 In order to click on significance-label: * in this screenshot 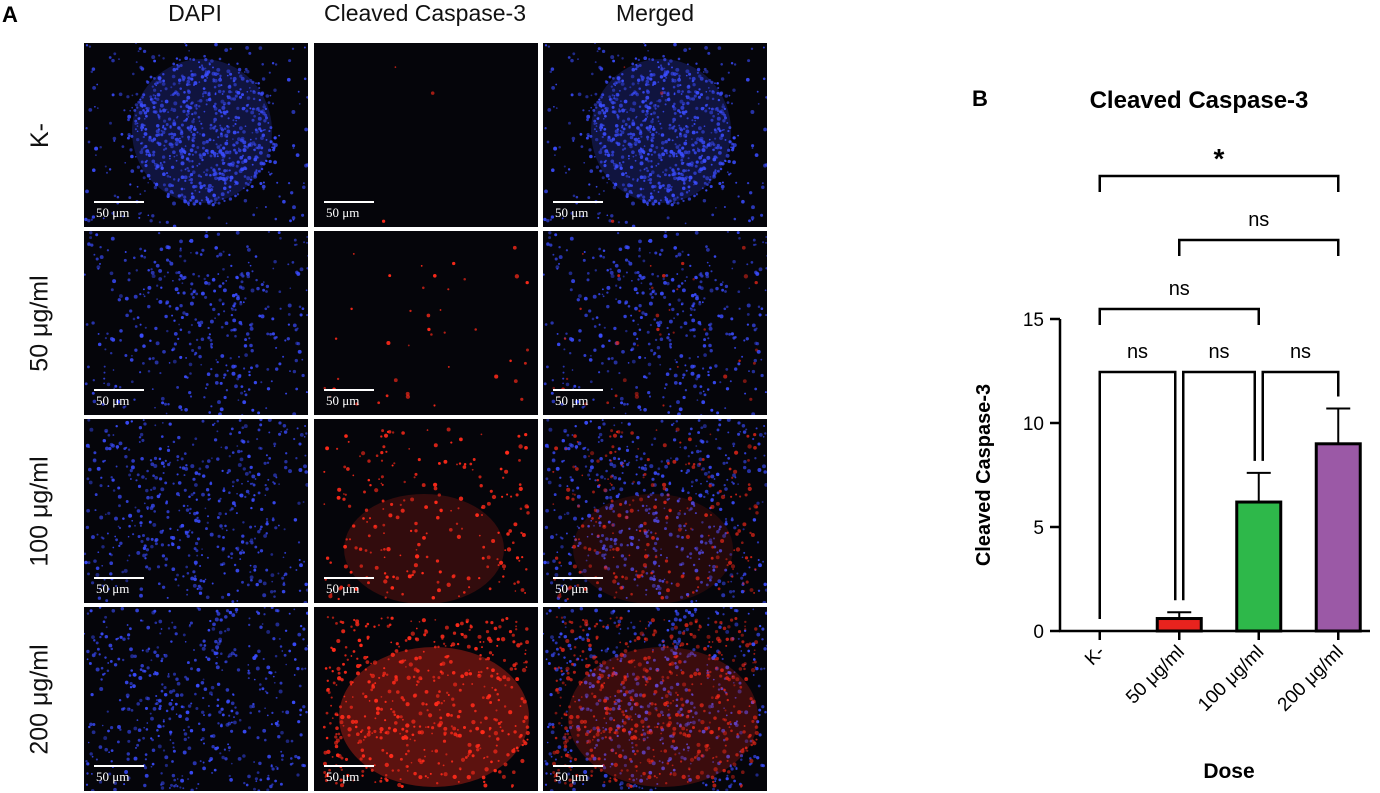, I will do `click(1219, 158)`.